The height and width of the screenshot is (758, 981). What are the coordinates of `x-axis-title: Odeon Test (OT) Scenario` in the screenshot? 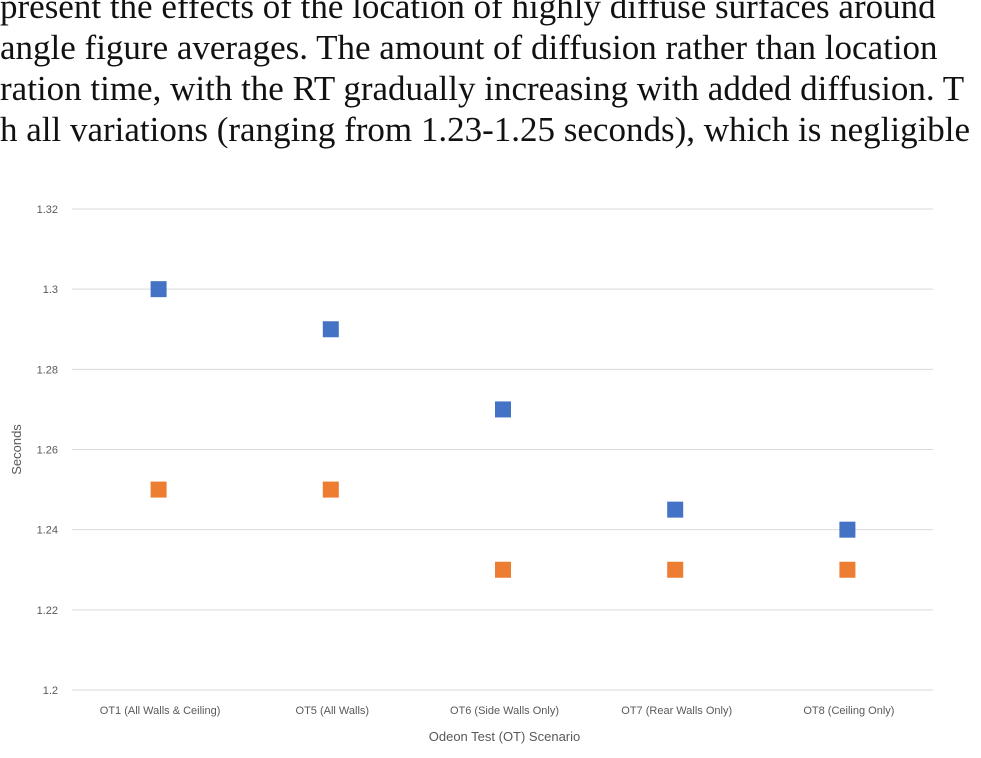 It's located at (505, 736).